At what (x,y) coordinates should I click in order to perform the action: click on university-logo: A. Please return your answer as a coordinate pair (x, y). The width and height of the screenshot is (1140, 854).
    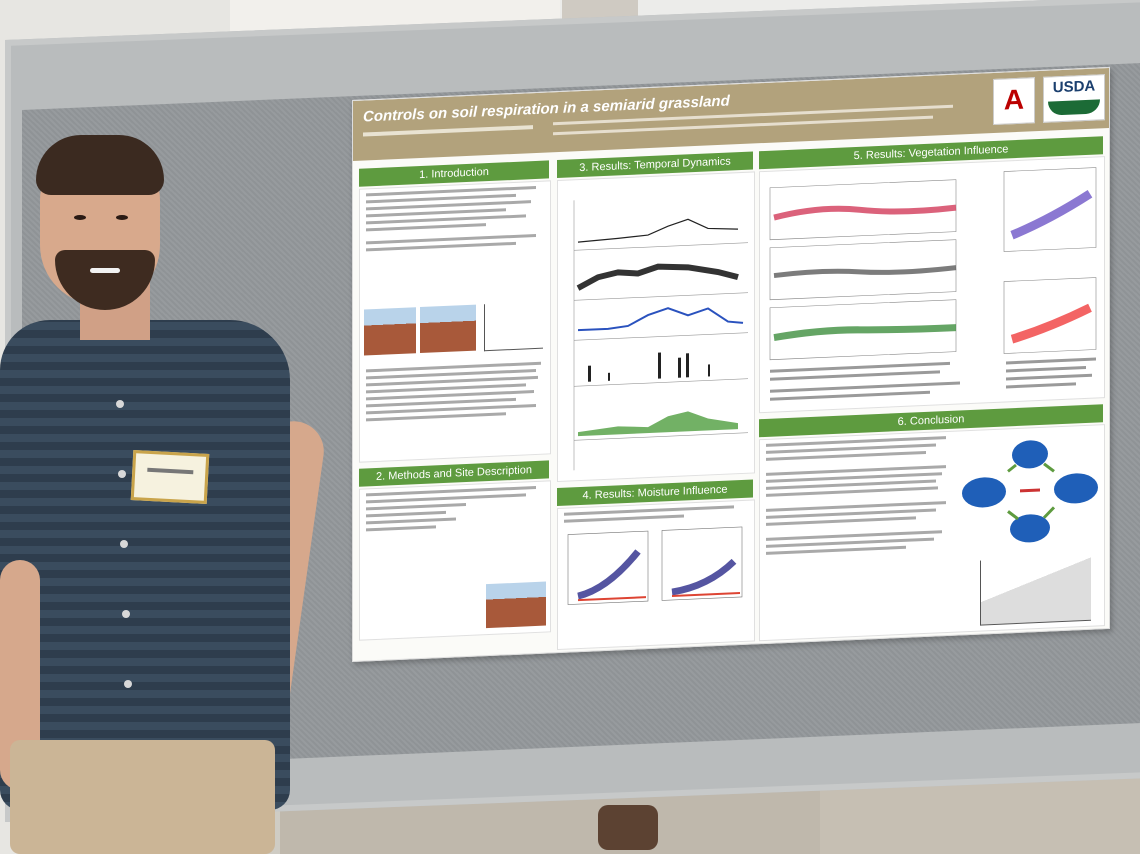
    Looking at the image, I should click on (1014, 101).